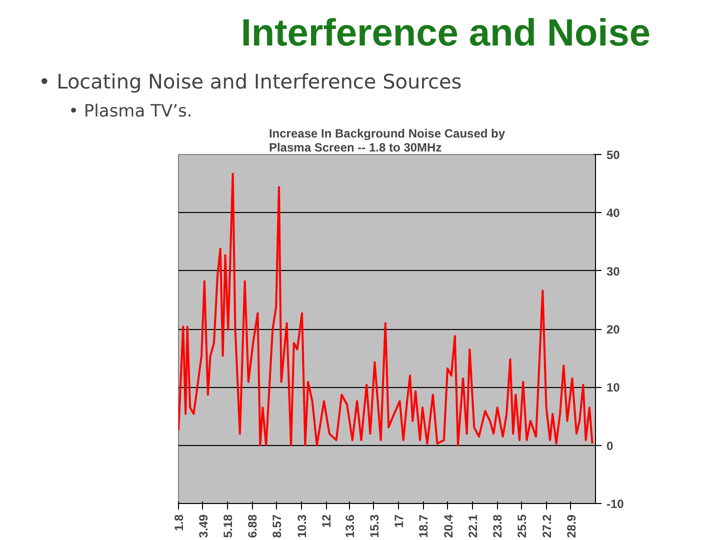  What do you see at coordinates (250, 82) in the screenshot?
I see `text: • Locating Noise and Interference Sources` at bounding box center [250, 82].